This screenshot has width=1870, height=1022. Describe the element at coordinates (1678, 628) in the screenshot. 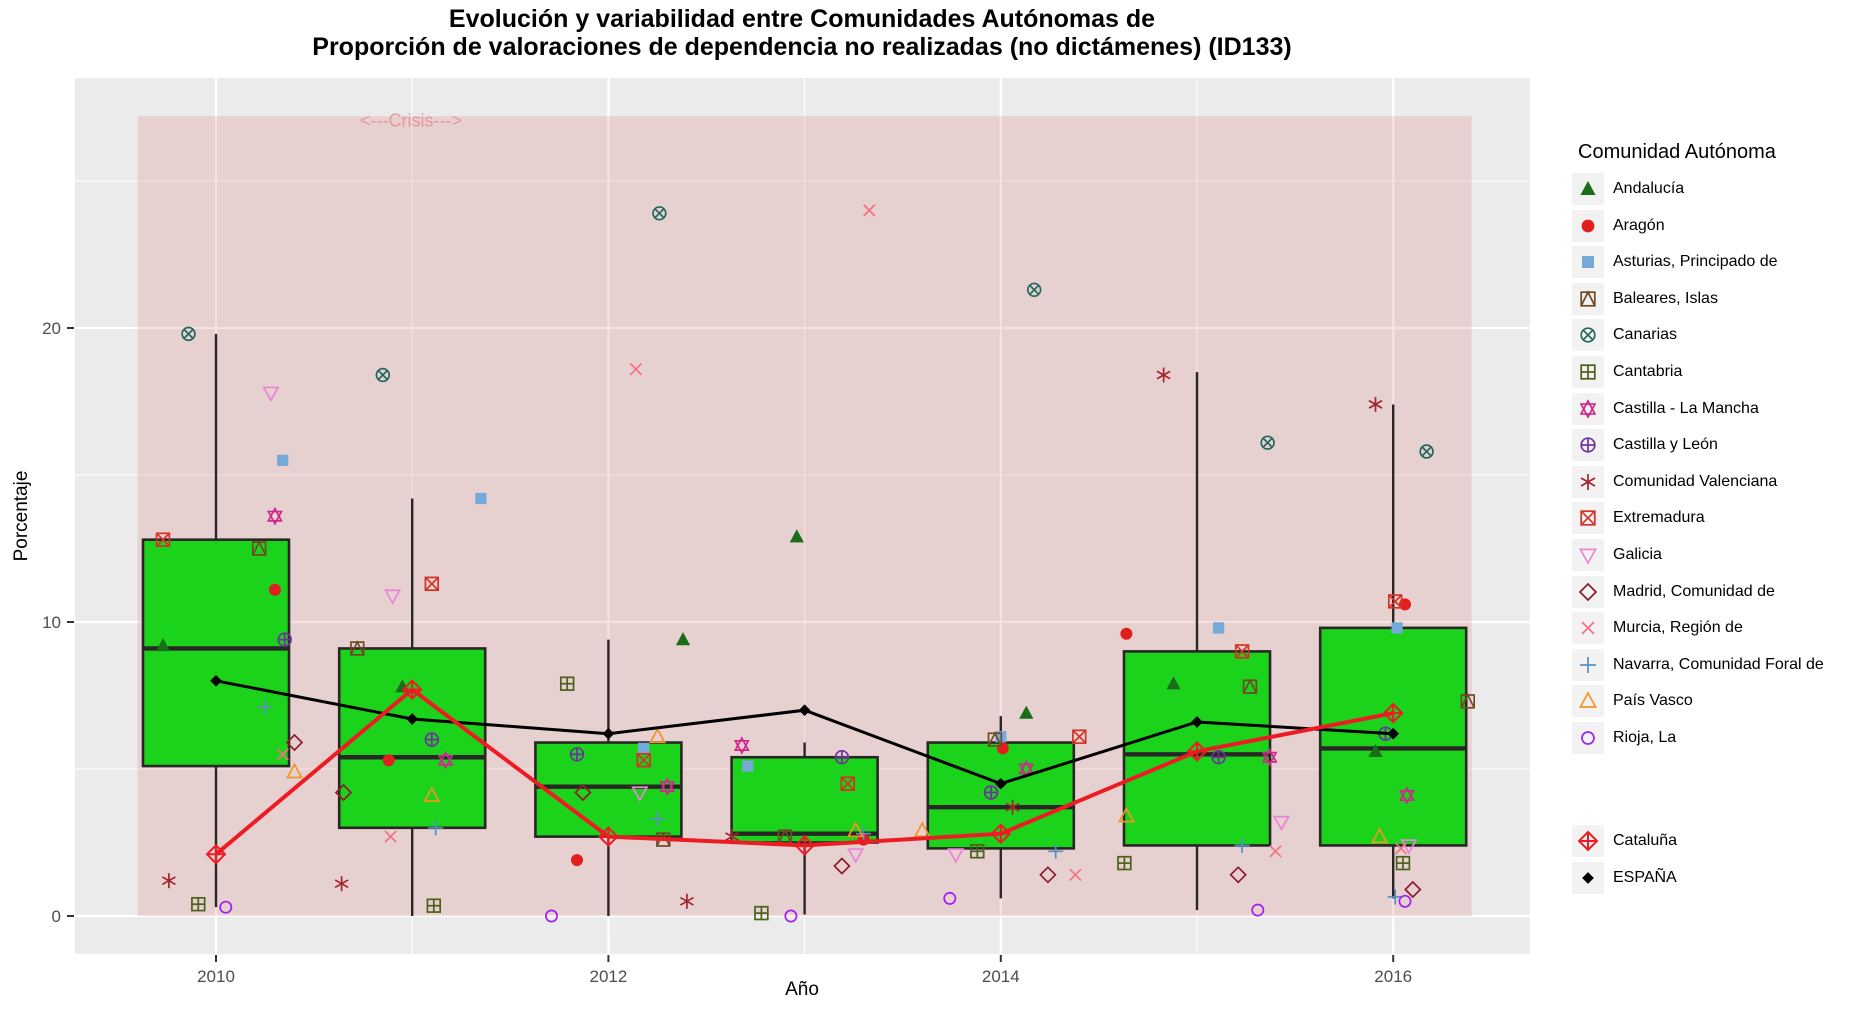

I see `legend-label-murcia: Murcia, Región de` at that location.